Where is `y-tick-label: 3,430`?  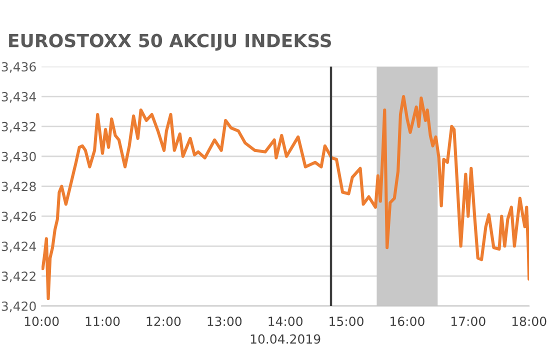 y-tick-label: 3,430 is located at coordinates (19, 157).